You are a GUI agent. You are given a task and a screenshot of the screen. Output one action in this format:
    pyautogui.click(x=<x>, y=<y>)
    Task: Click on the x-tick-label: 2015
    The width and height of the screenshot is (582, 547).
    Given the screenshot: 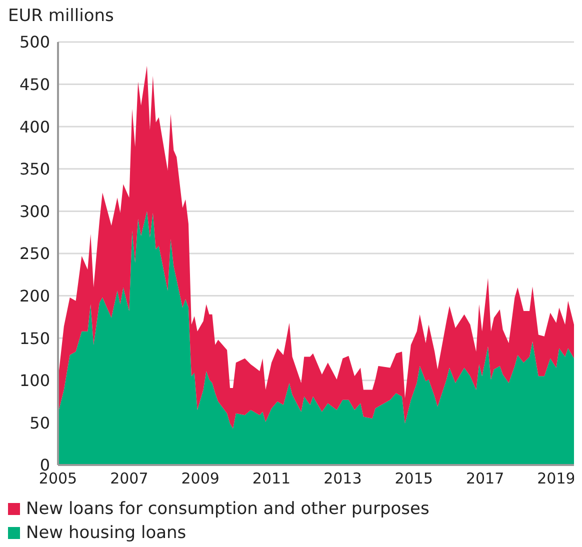 What is the action you would take?
    pyautogui.click(x=413, y=479)
    